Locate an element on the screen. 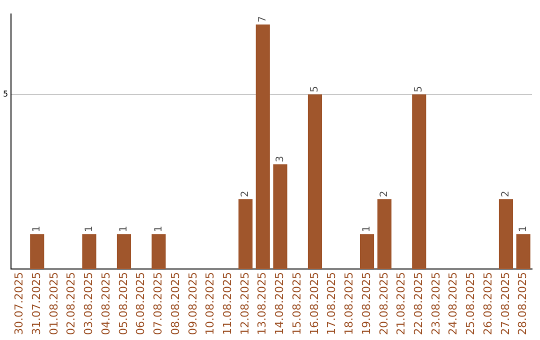  x-tick-label: 28.08.2025 is located at coordinates (523, 304).